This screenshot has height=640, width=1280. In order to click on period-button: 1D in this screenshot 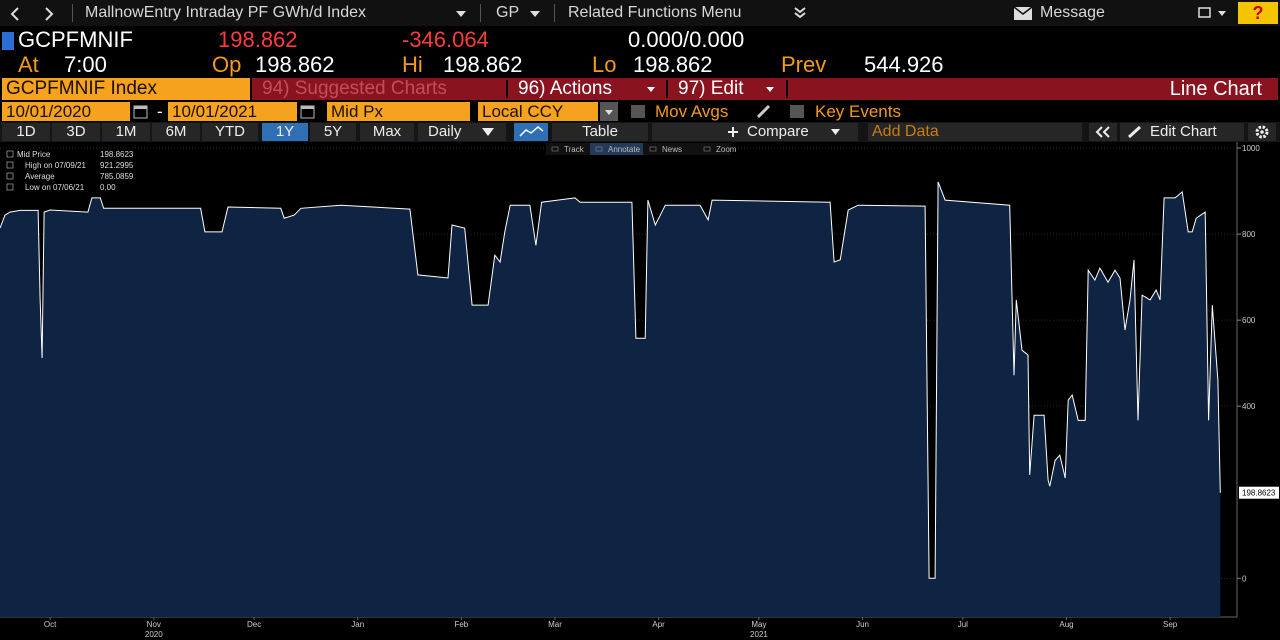, I will do `click(26, 132)`.